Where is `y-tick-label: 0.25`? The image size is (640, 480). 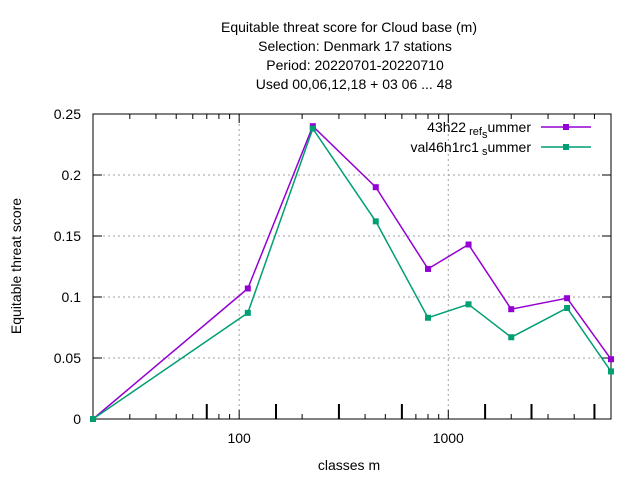 y-tick-label: 0.25 is located at coordinates (67, 114).